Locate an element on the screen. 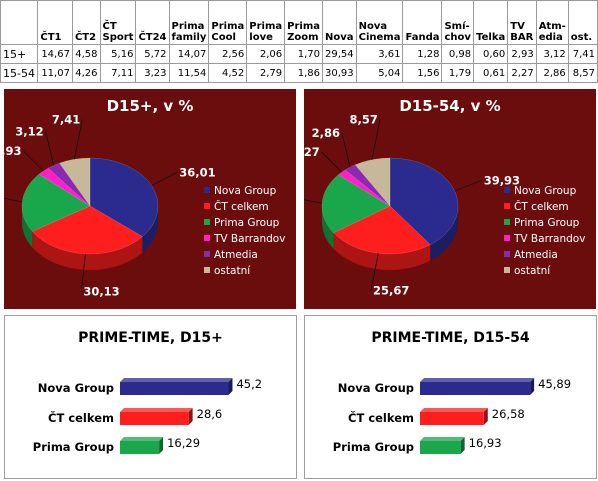  table-cell: 14,67 is located at coordinates (55, 54).